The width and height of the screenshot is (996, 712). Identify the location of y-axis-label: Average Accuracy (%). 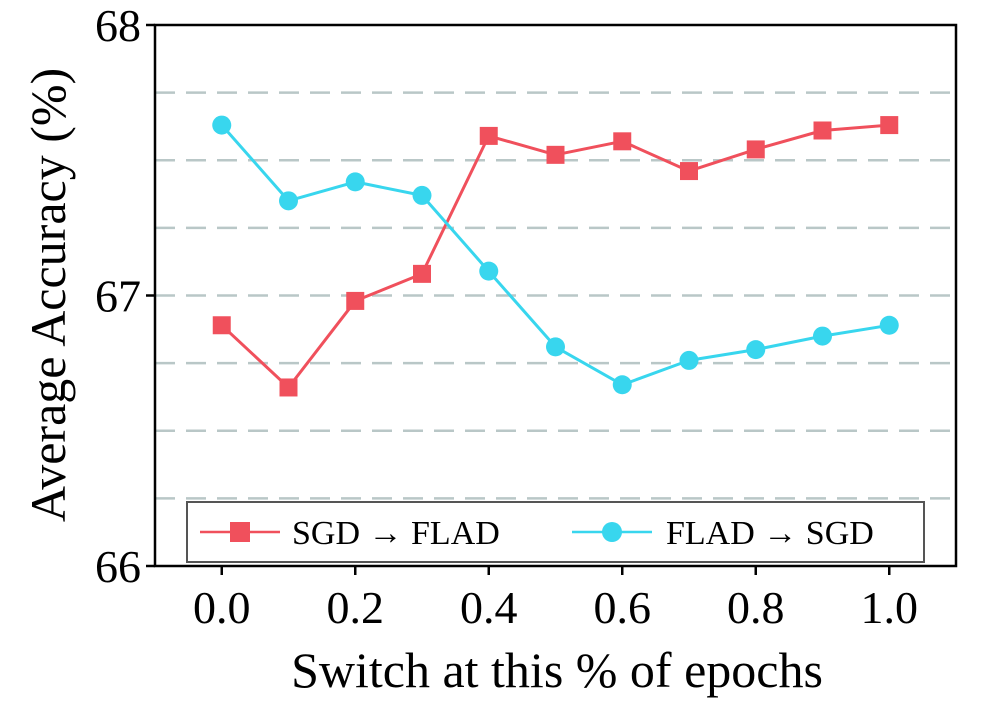
(48, 295).